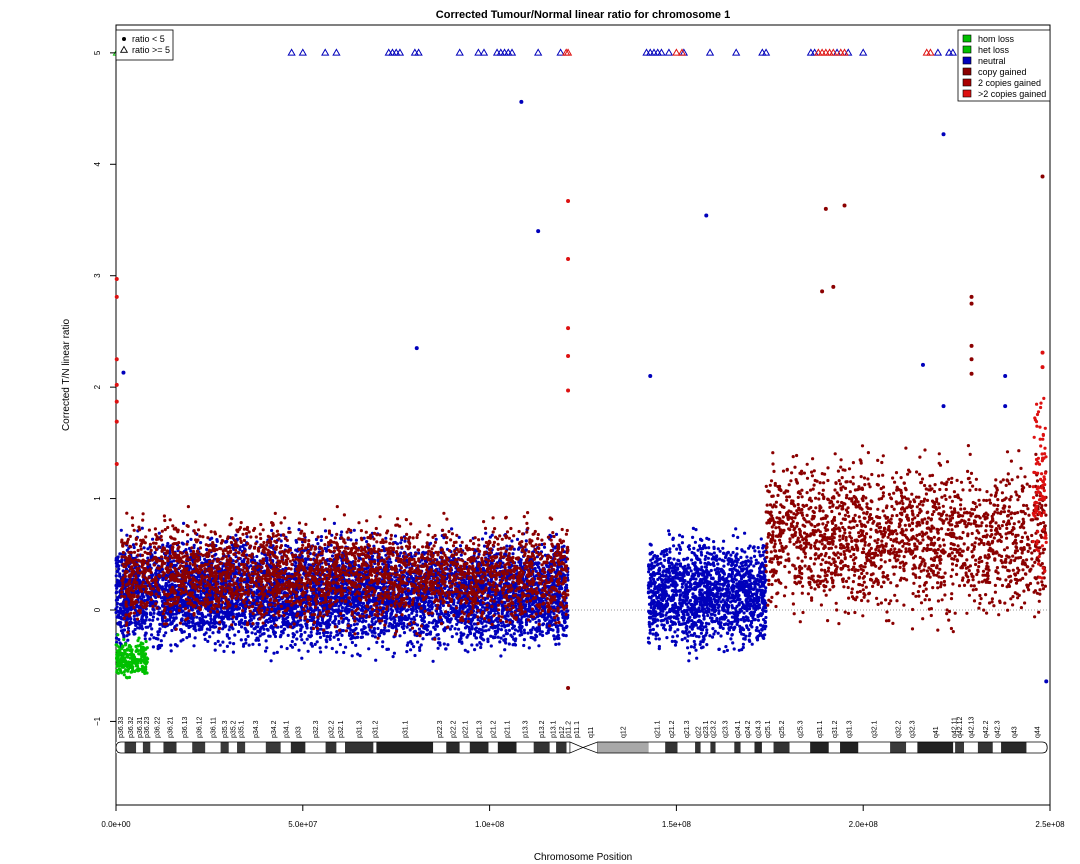 Image resolution: width=1080 pixels, height=864 pixels. I want to click on x-axis-title: Chromosome Position, so click(583, 857).